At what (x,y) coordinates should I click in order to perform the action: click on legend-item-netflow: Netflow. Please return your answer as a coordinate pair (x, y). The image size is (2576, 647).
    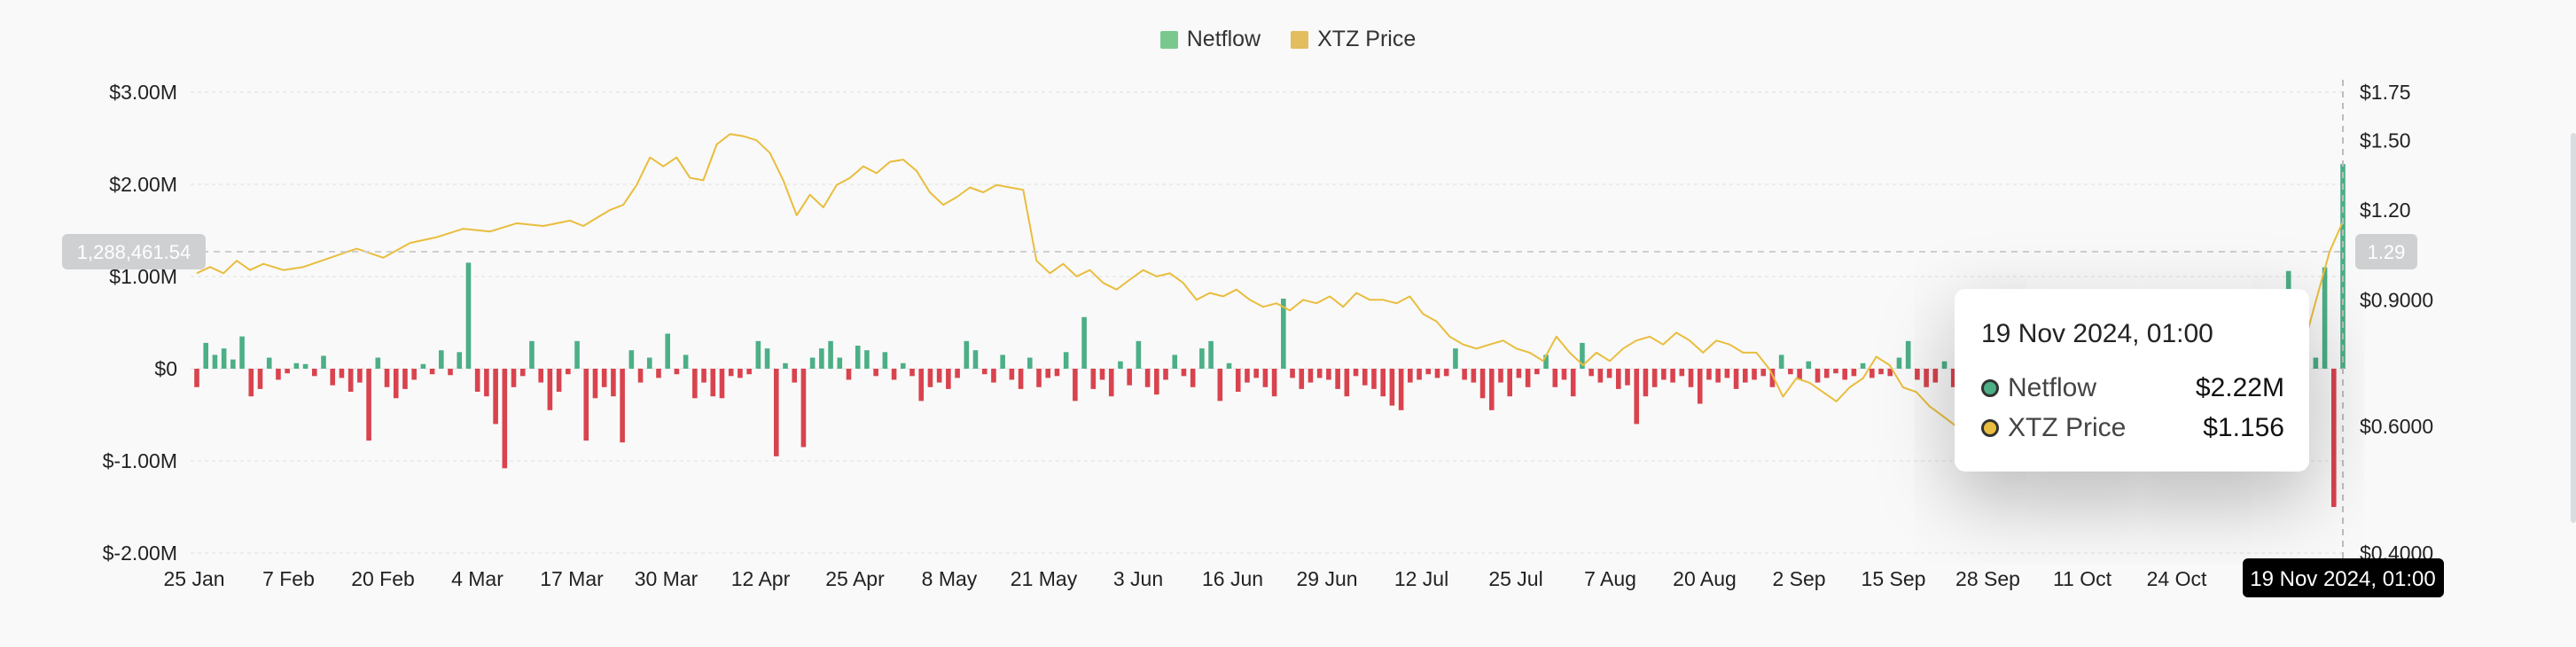
    Looking at the image, I should click on (1210, 39).